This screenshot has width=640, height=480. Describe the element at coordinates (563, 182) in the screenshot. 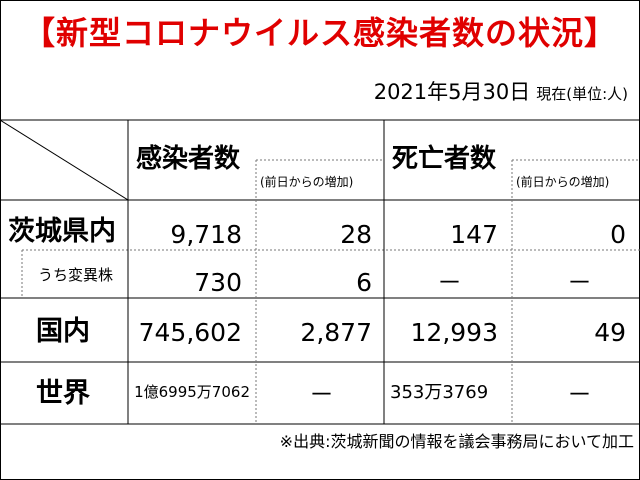

I see `header-deaths-delta: (前日からの増加)` at that location.